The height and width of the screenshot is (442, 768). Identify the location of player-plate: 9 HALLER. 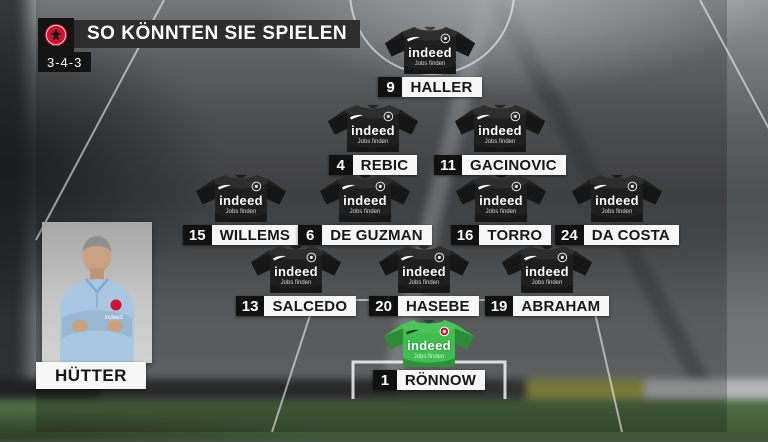
(430, 87).